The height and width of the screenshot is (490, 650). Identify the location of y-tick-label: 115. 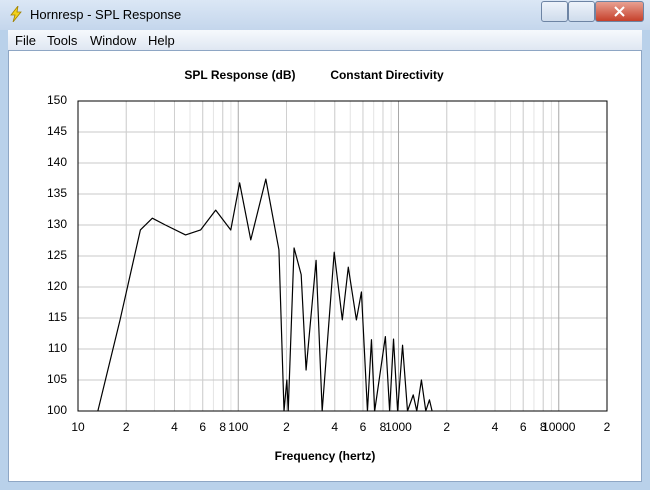
(57, 317).